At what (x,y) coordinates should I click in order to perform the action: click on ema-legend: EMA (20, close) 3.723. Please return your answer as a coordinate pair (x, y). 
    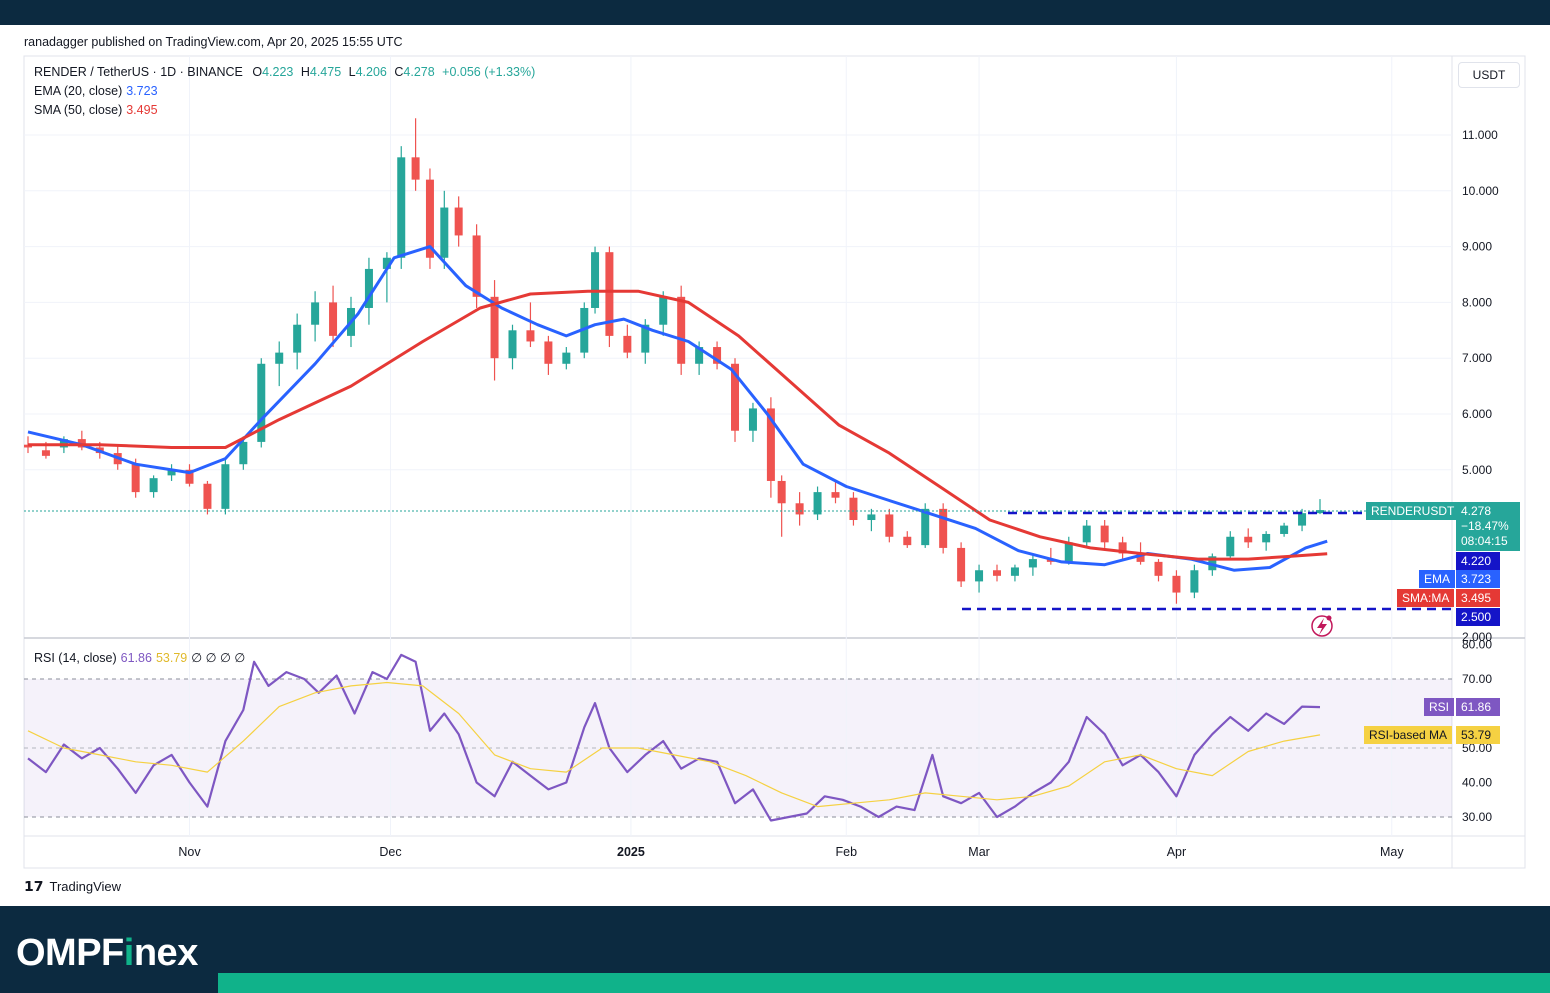
    Looking at the image, I should click on (96, 91).